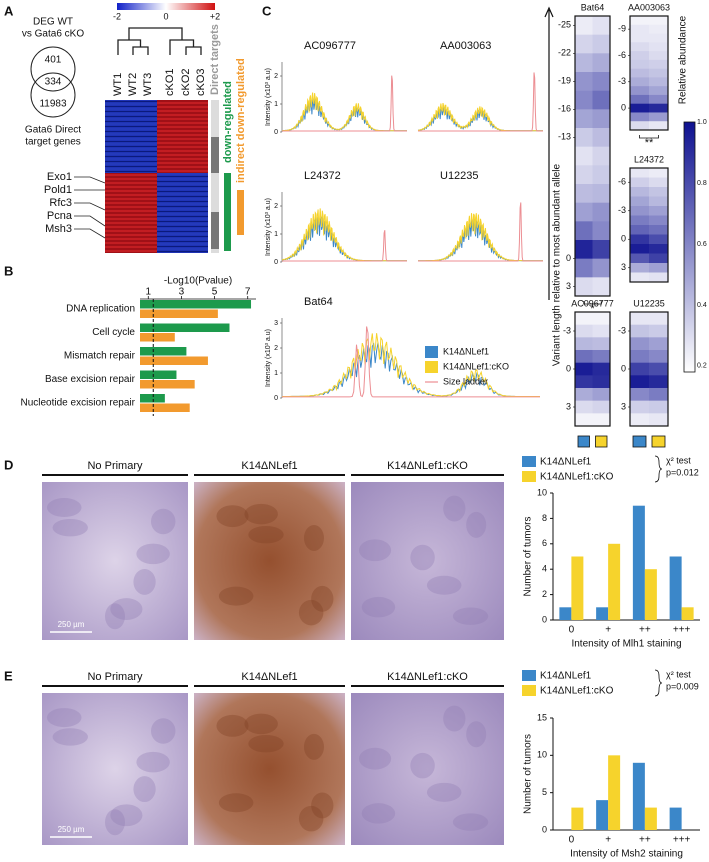 Image resolution: width=709 pixels, height=862 pixels. Describe the element at coordinates (58, 190) in the screenshot. I see `gene-label: Pold1` at that location.